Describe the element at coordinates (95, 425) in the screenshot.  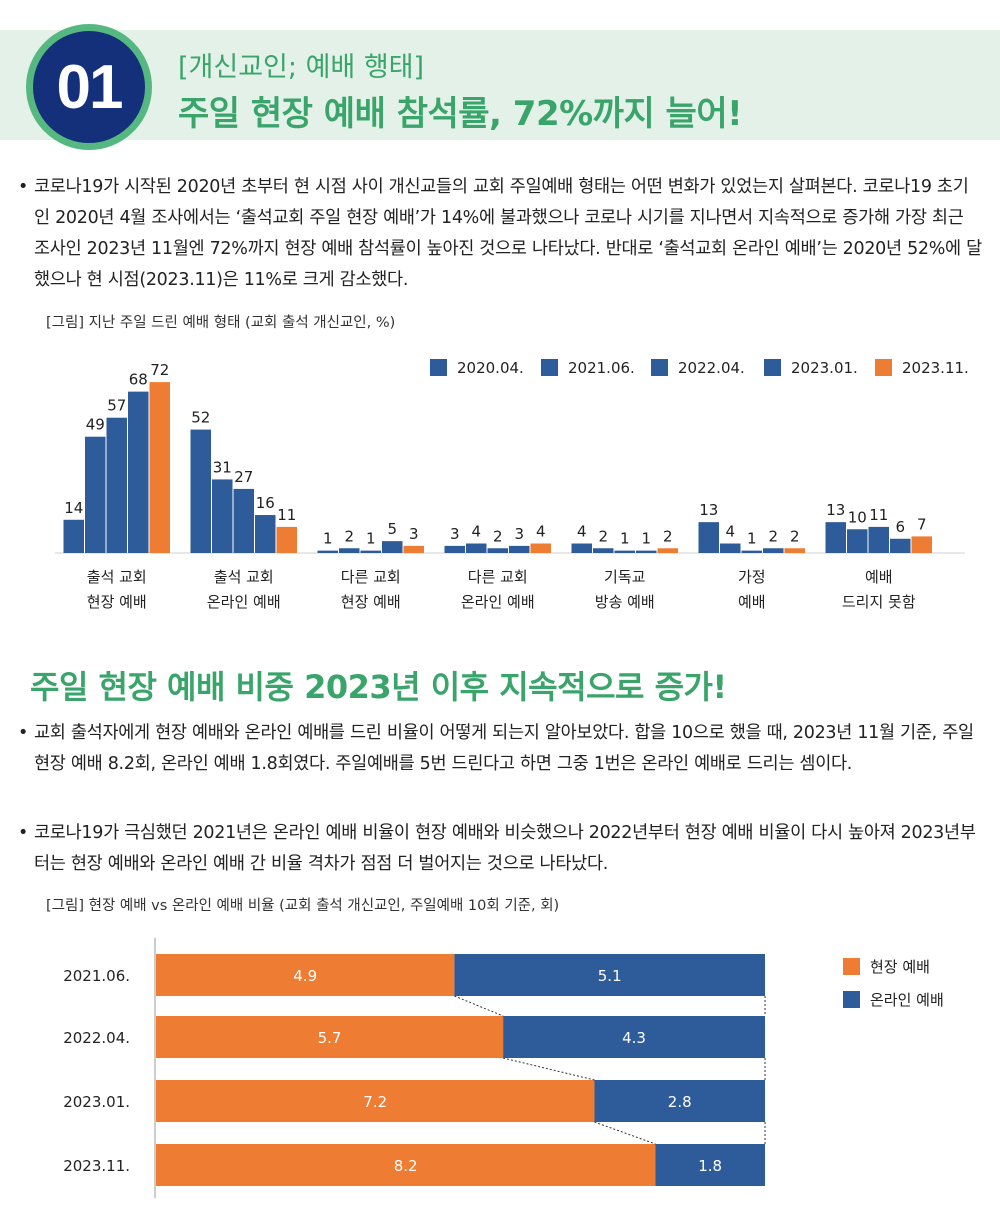
I see `data-label: 49` at that location.